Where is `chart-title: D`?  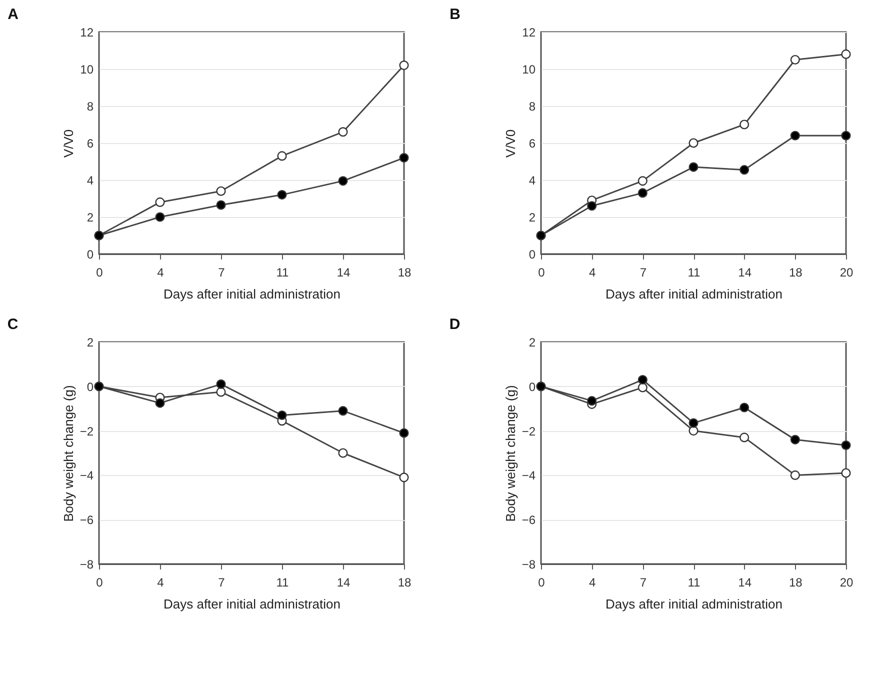 chart-title: D is located at coordinates (454, 324).